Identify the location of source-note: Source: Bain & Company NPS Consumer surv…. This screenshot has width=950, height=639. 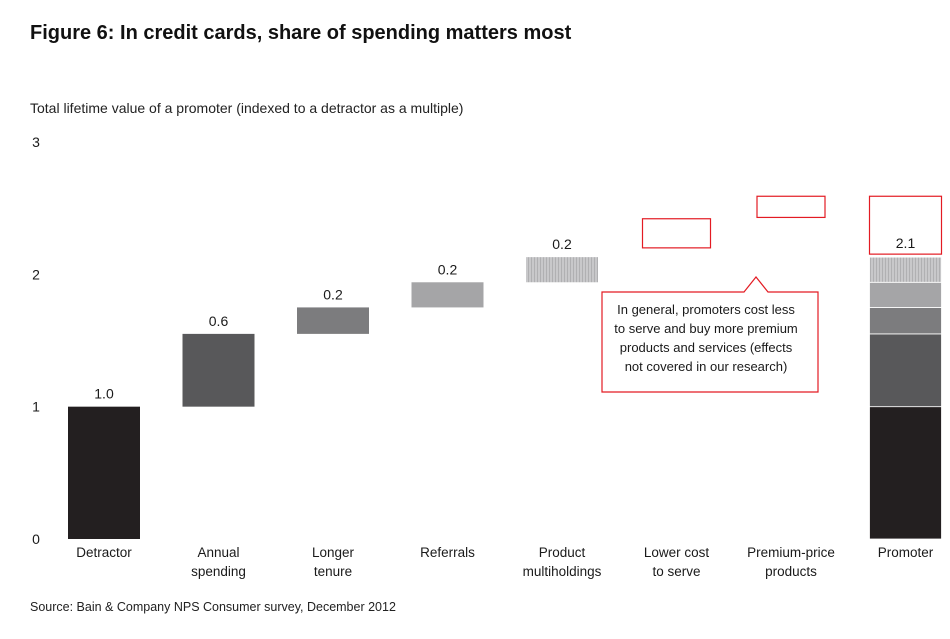
(213, 607).